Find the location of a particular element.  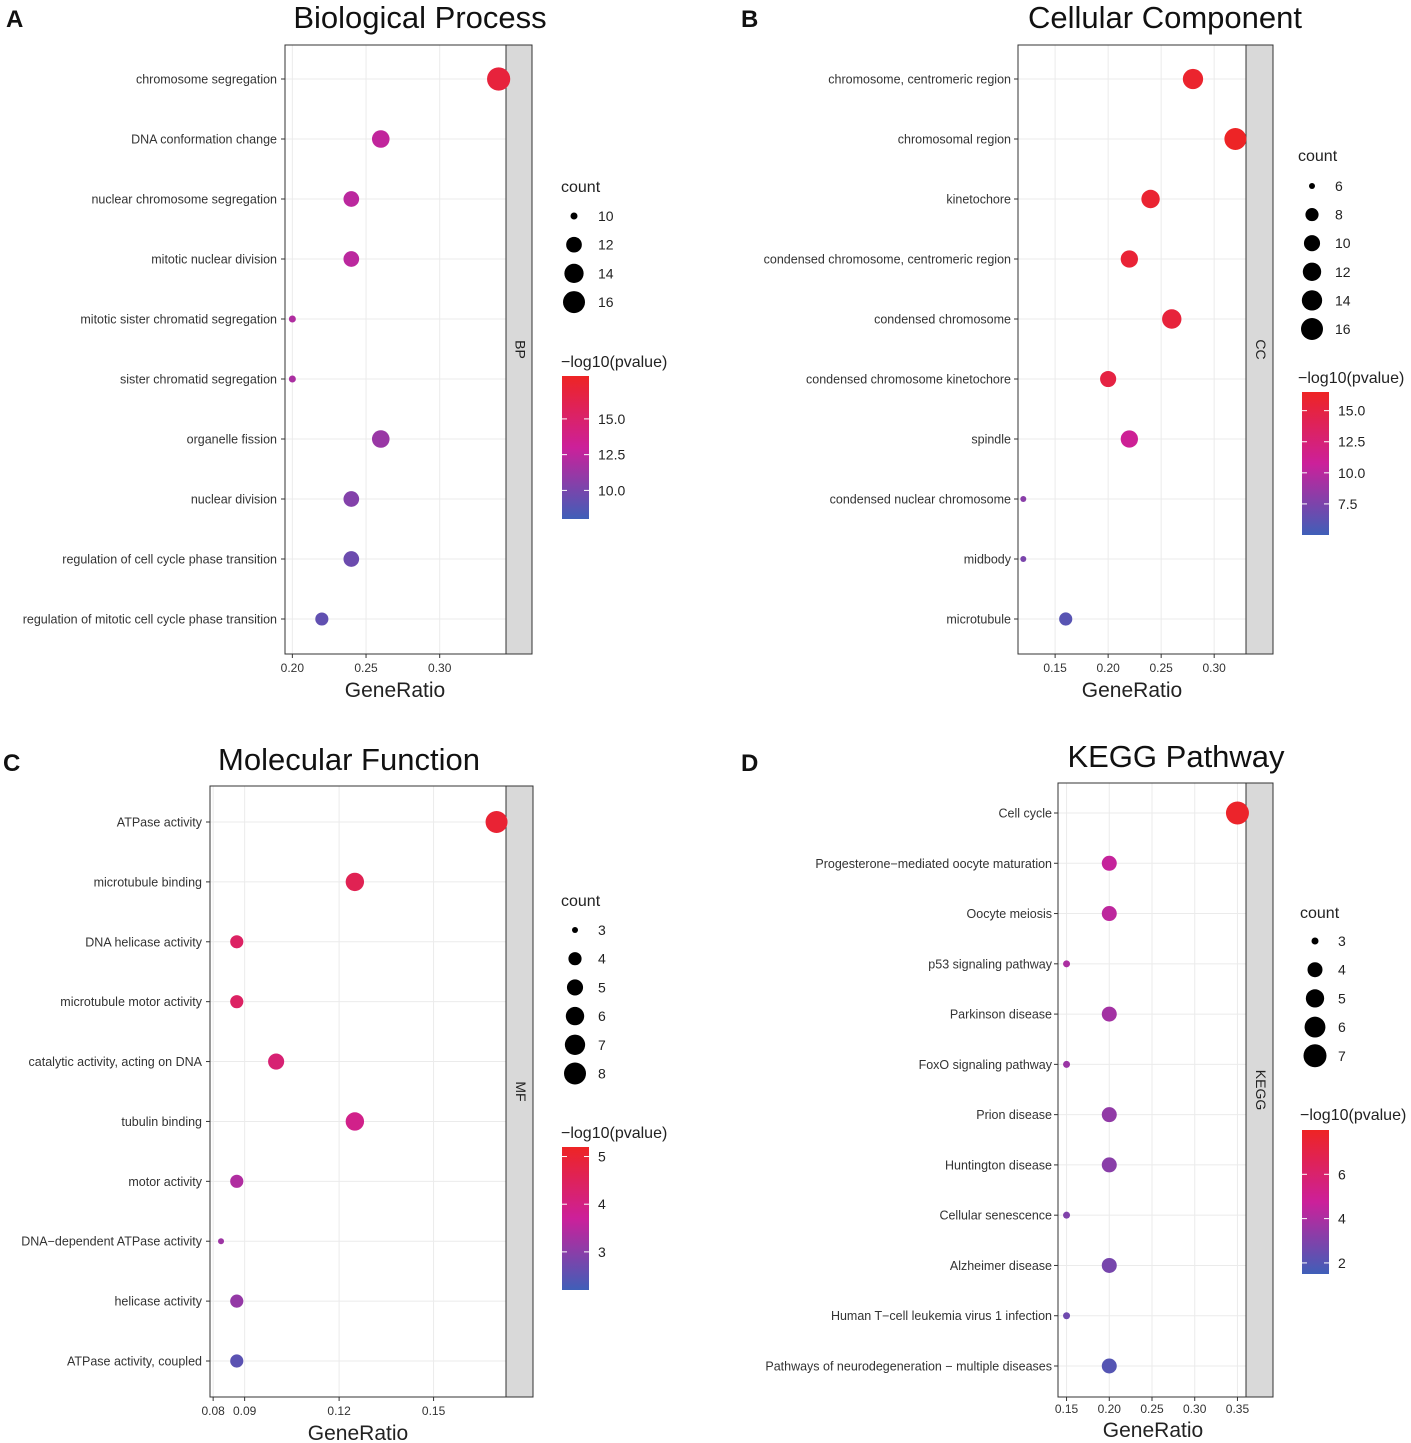

facet-strip-label: MF is located at coordinates (521, 1091).